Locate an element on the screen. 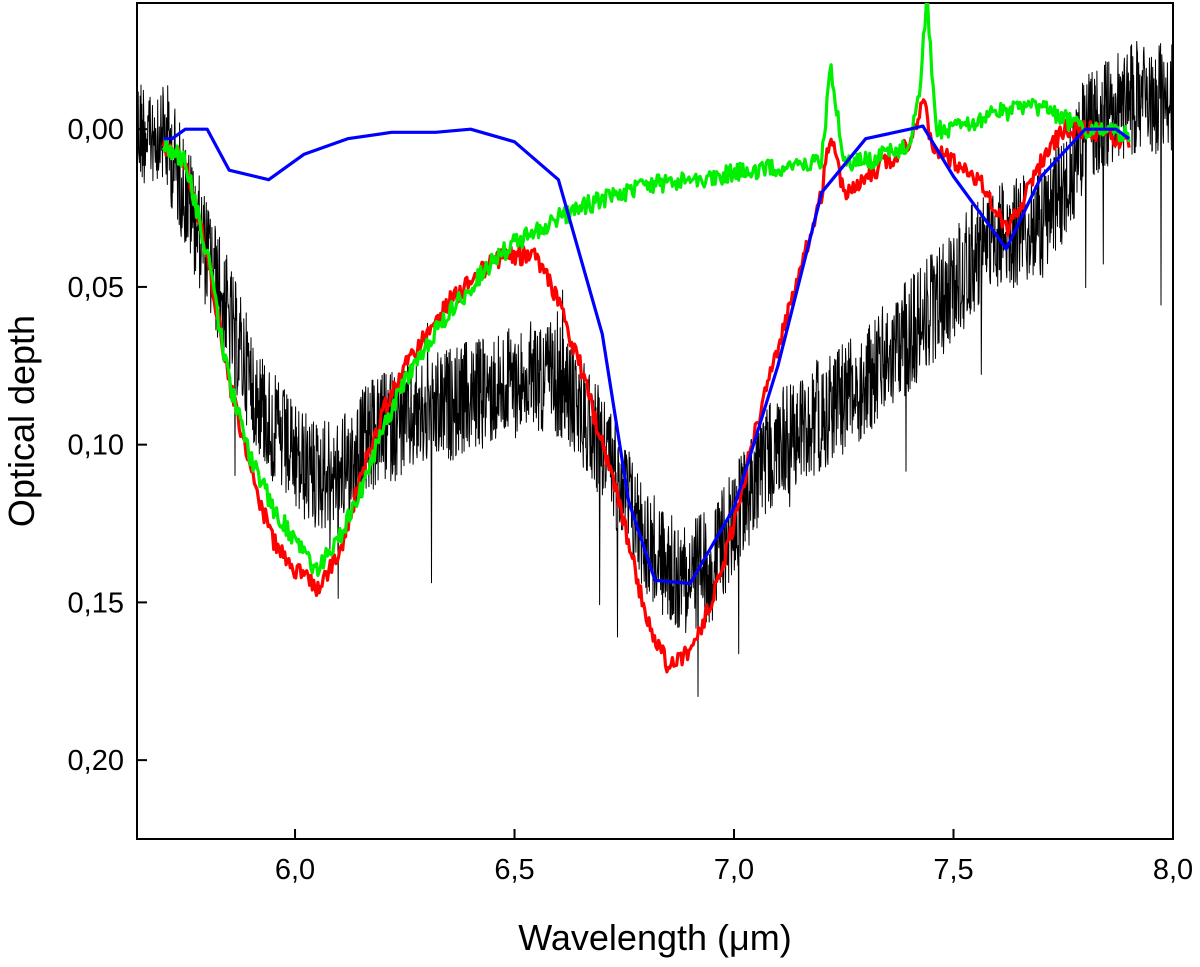 The width and height of the screenshot is (1200, 967). x-axis-title: Wavelength (μm) is located at coordinates (654, 937).